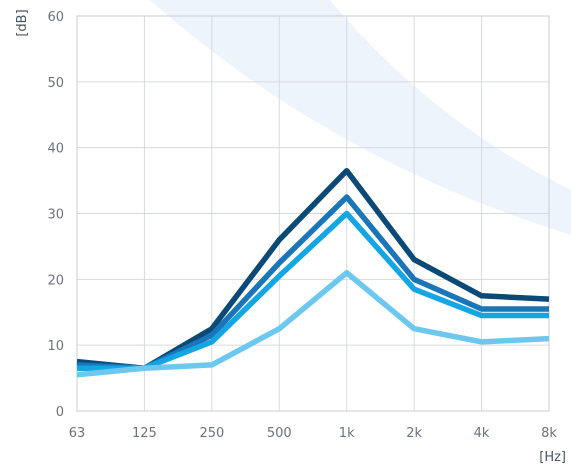 The height and width of the screenshot is (473, 571). I want to click on x-tick-label: 1k, so click(347, 433).